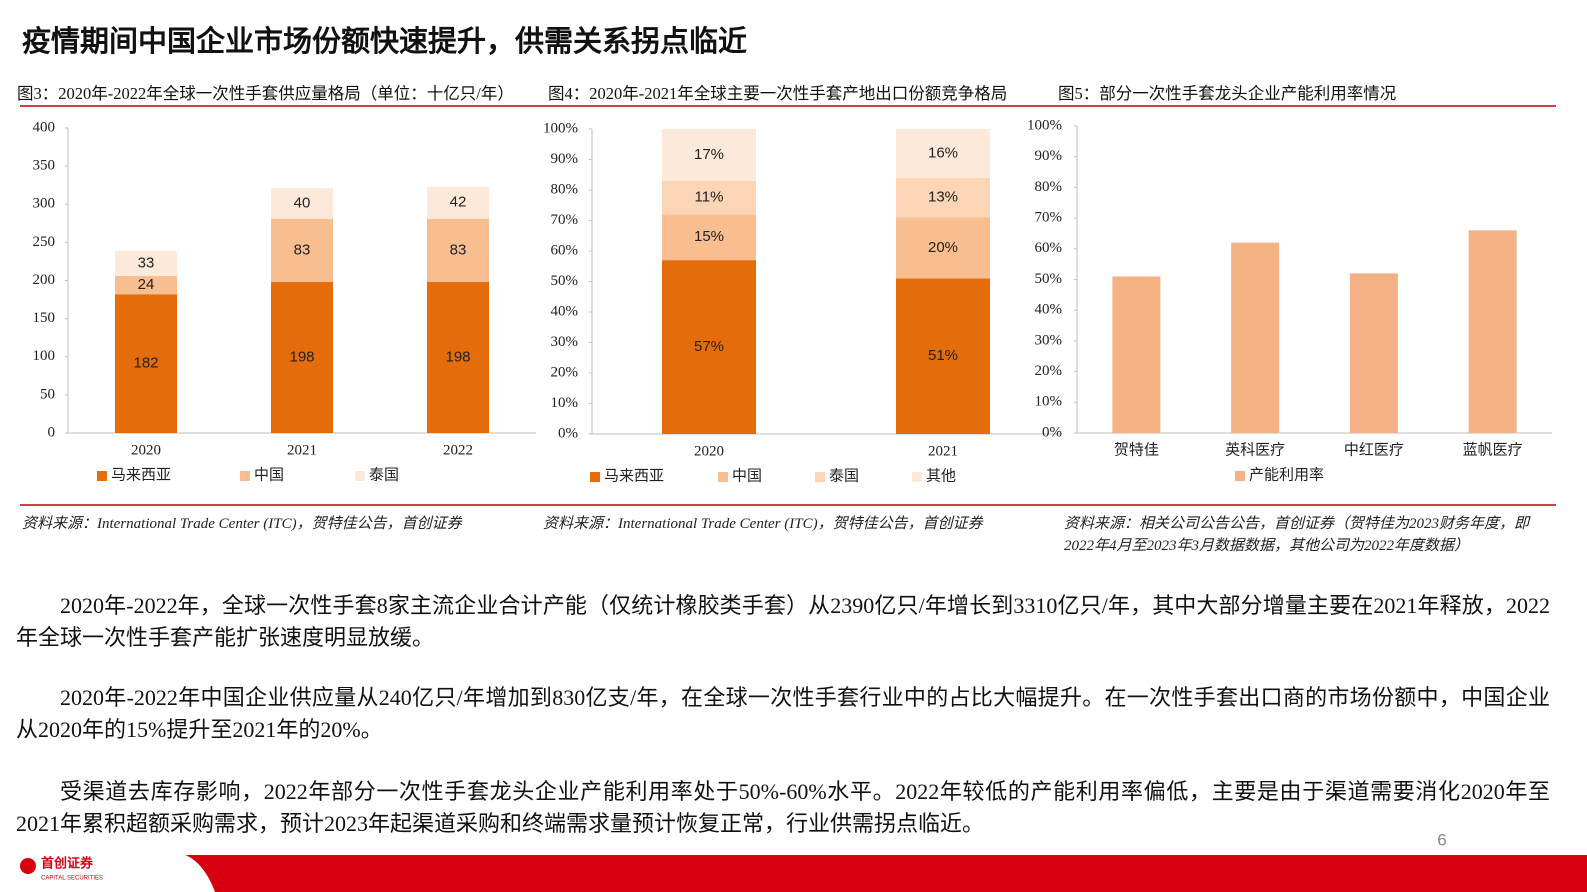  Describe the element at coordinates (793, 873) in the screenshot. I see `footer-band` at that location.